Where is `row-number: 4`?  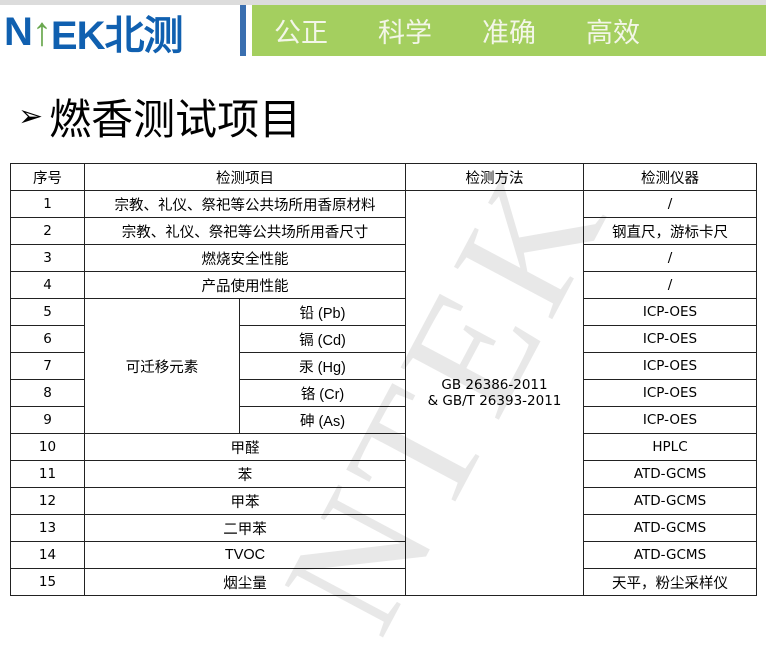
row-number: 4 is located at coordinates (47, 285).